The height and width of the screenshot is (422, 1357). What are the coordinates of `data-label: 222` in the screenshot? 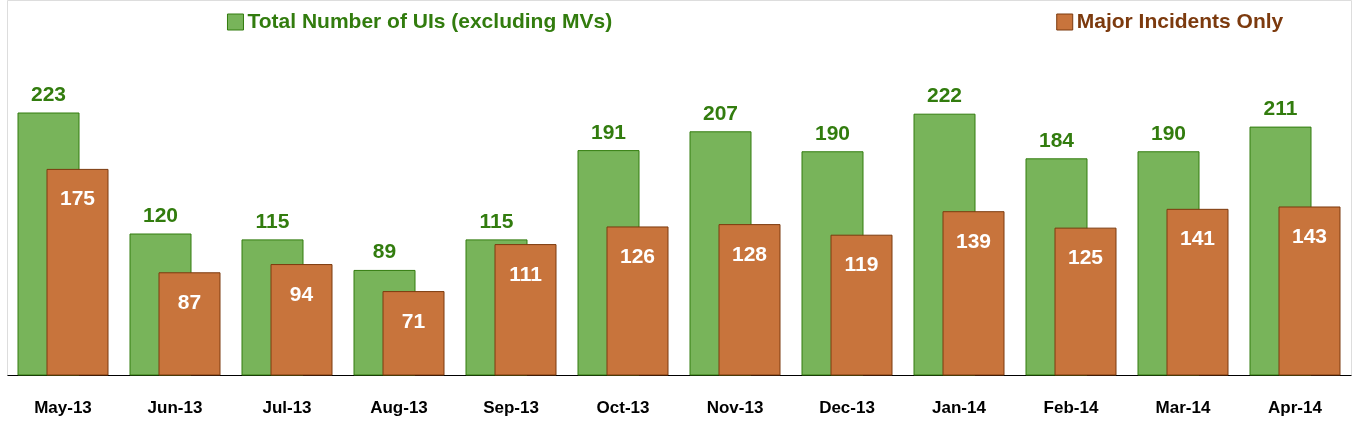 It's located at (944, 95).